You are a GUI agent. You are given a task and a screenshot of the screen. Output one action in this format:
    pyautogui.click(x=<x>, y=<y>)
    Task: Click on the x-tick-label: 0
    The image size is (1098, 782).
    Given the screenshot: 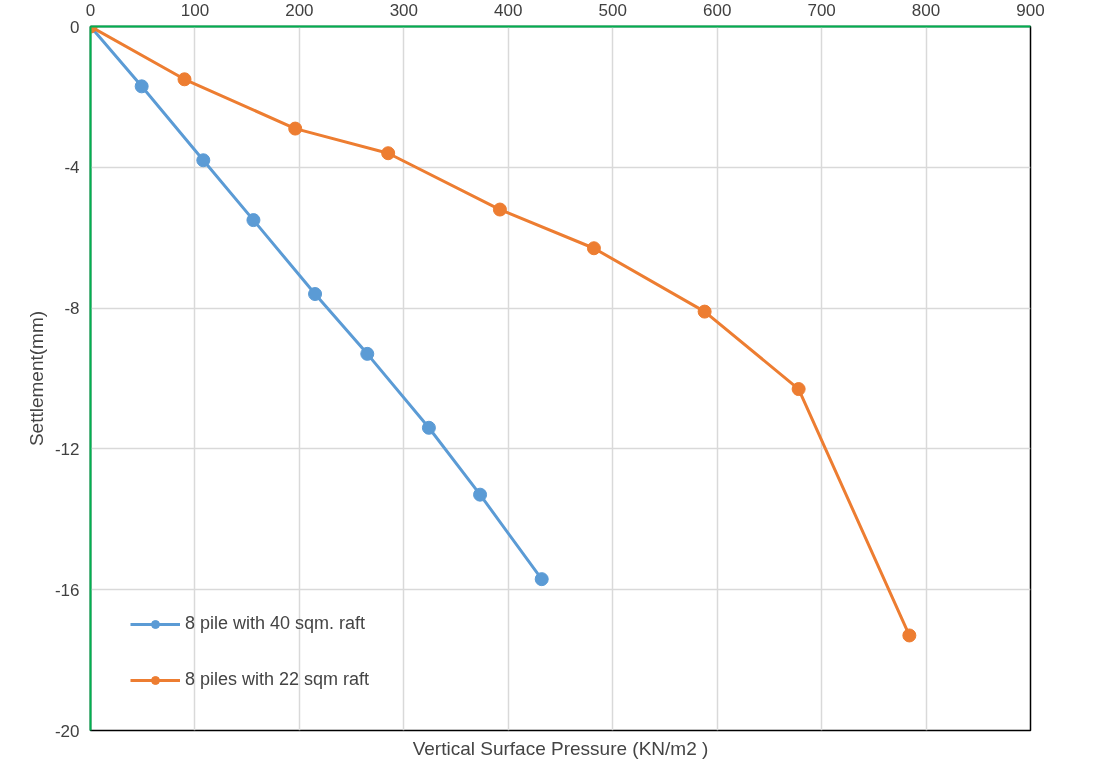 What is the action you would take?
    pyautogui.click(x=90, y=10)
    